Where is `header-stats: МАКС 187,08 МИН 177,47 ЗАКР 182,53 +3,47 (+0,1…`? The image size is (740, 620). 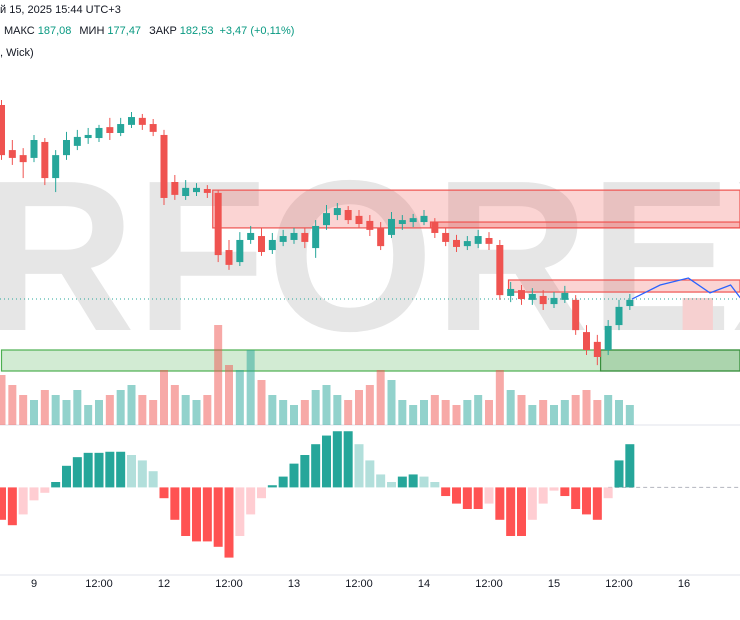 header-stats: МАКС 187,08 МИН 177,47 ЗАКР 182,53 +3,47 (+0,1… is located at coordinates (149, 31).